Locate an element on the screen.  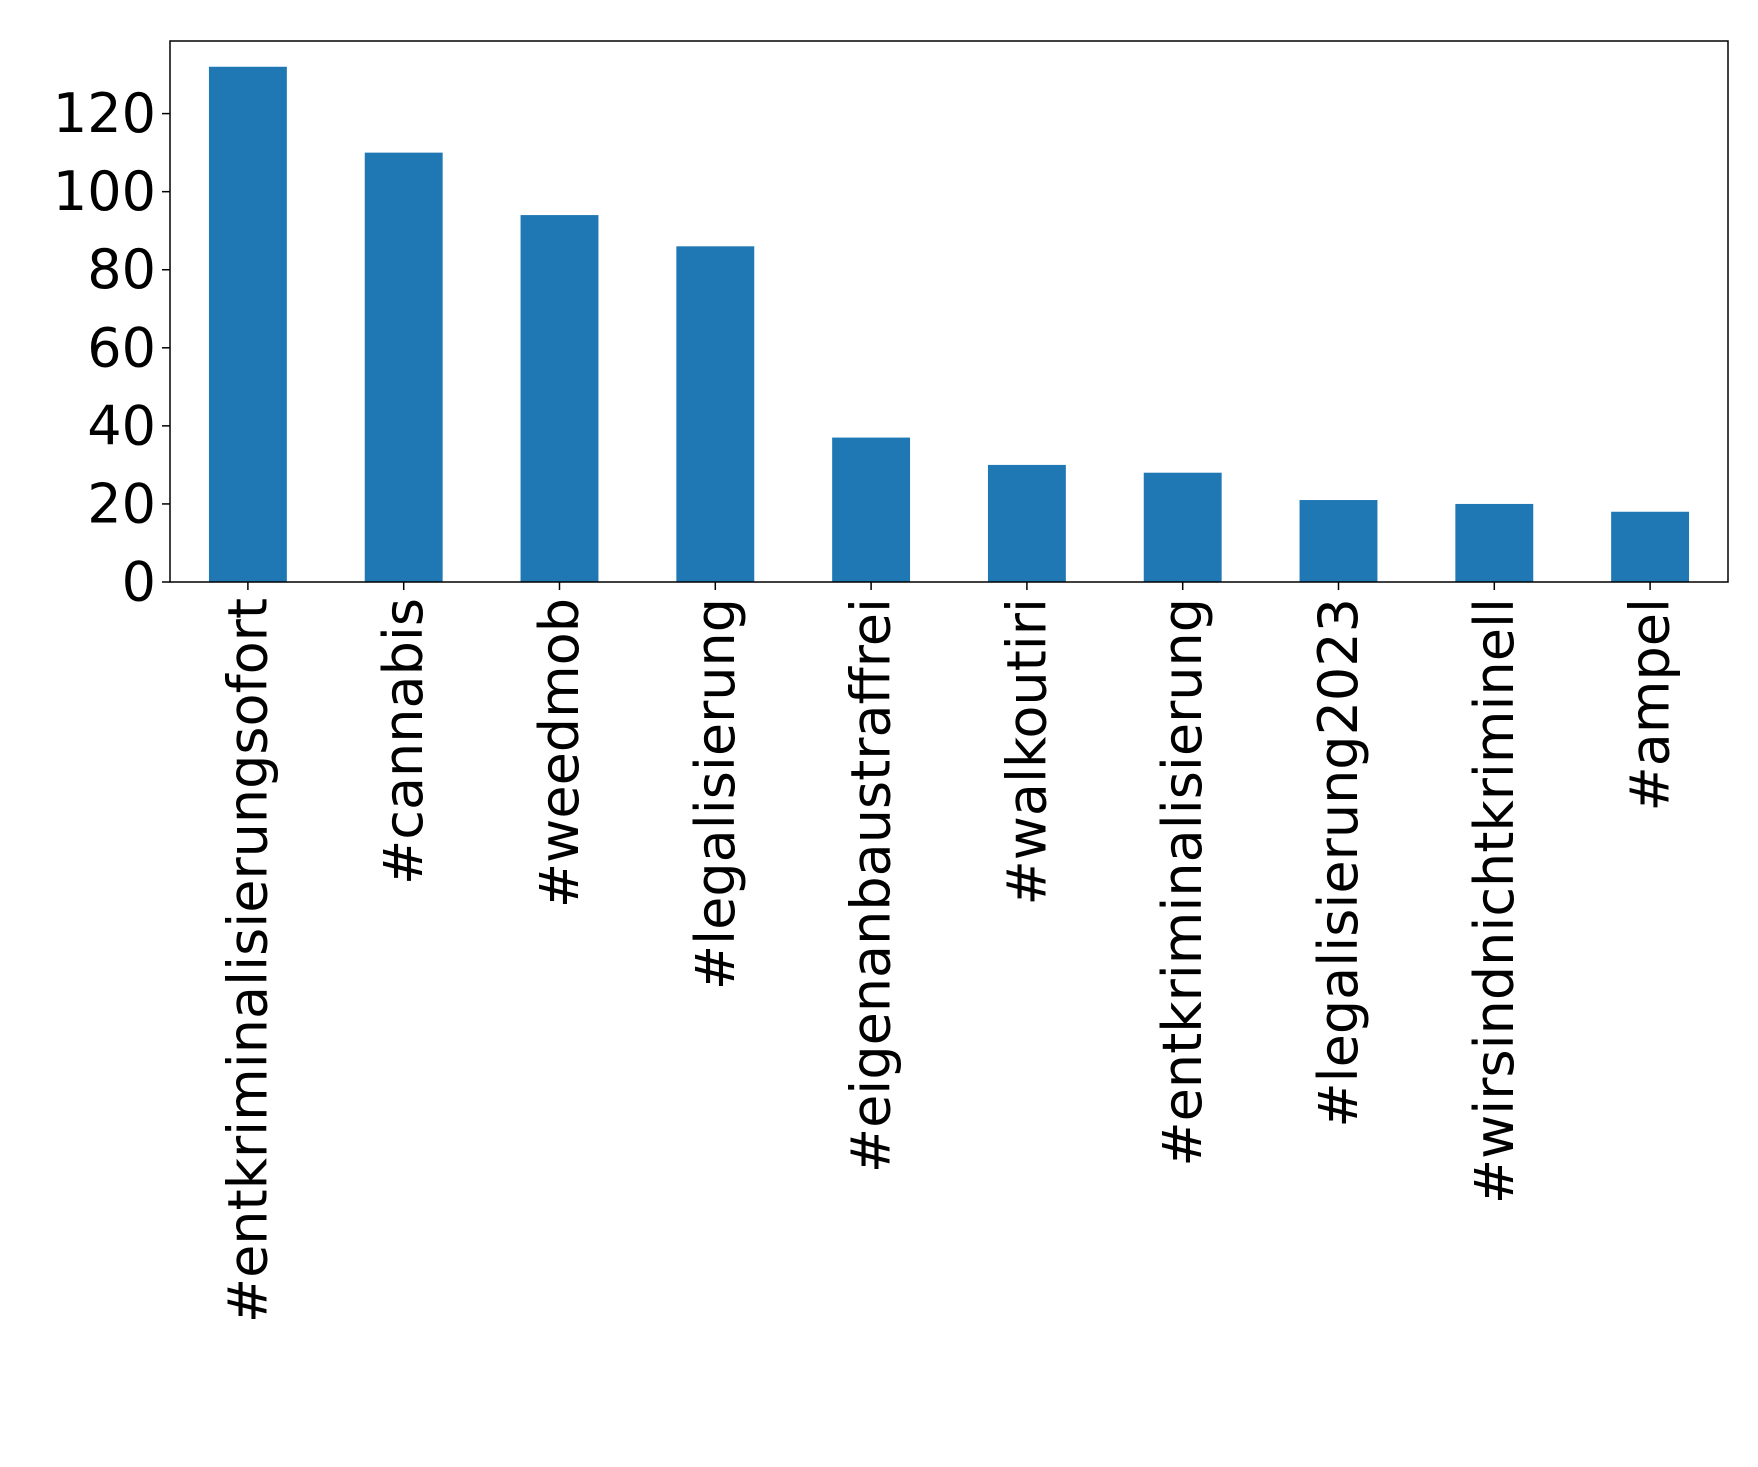
x-tick-label: #cannabis is located at coordinates (403, 741).